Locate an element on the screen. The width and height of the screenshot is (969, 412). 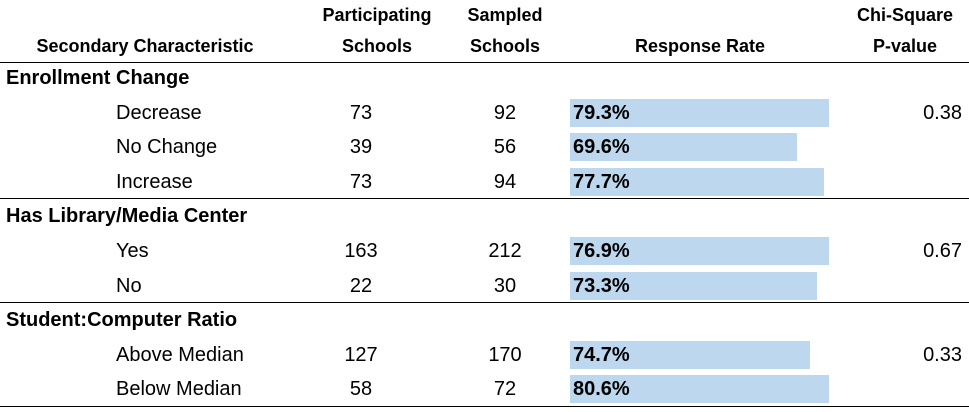
cell: 72 is located at coordinates (505, 389).